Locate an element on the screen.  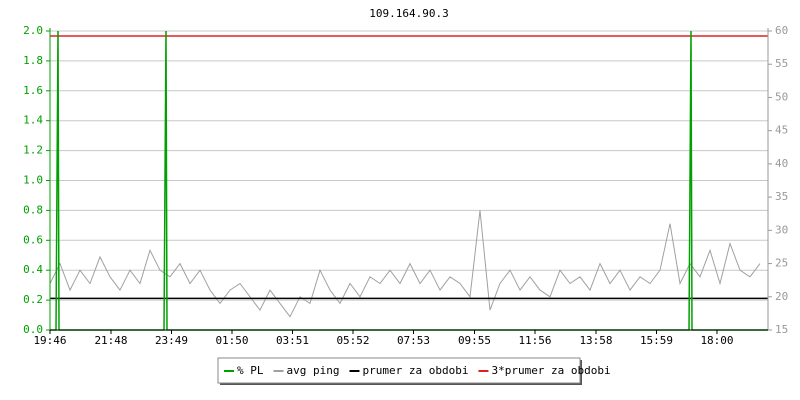
y-tick-label: 1.0 is located at coordinates (33, 180).